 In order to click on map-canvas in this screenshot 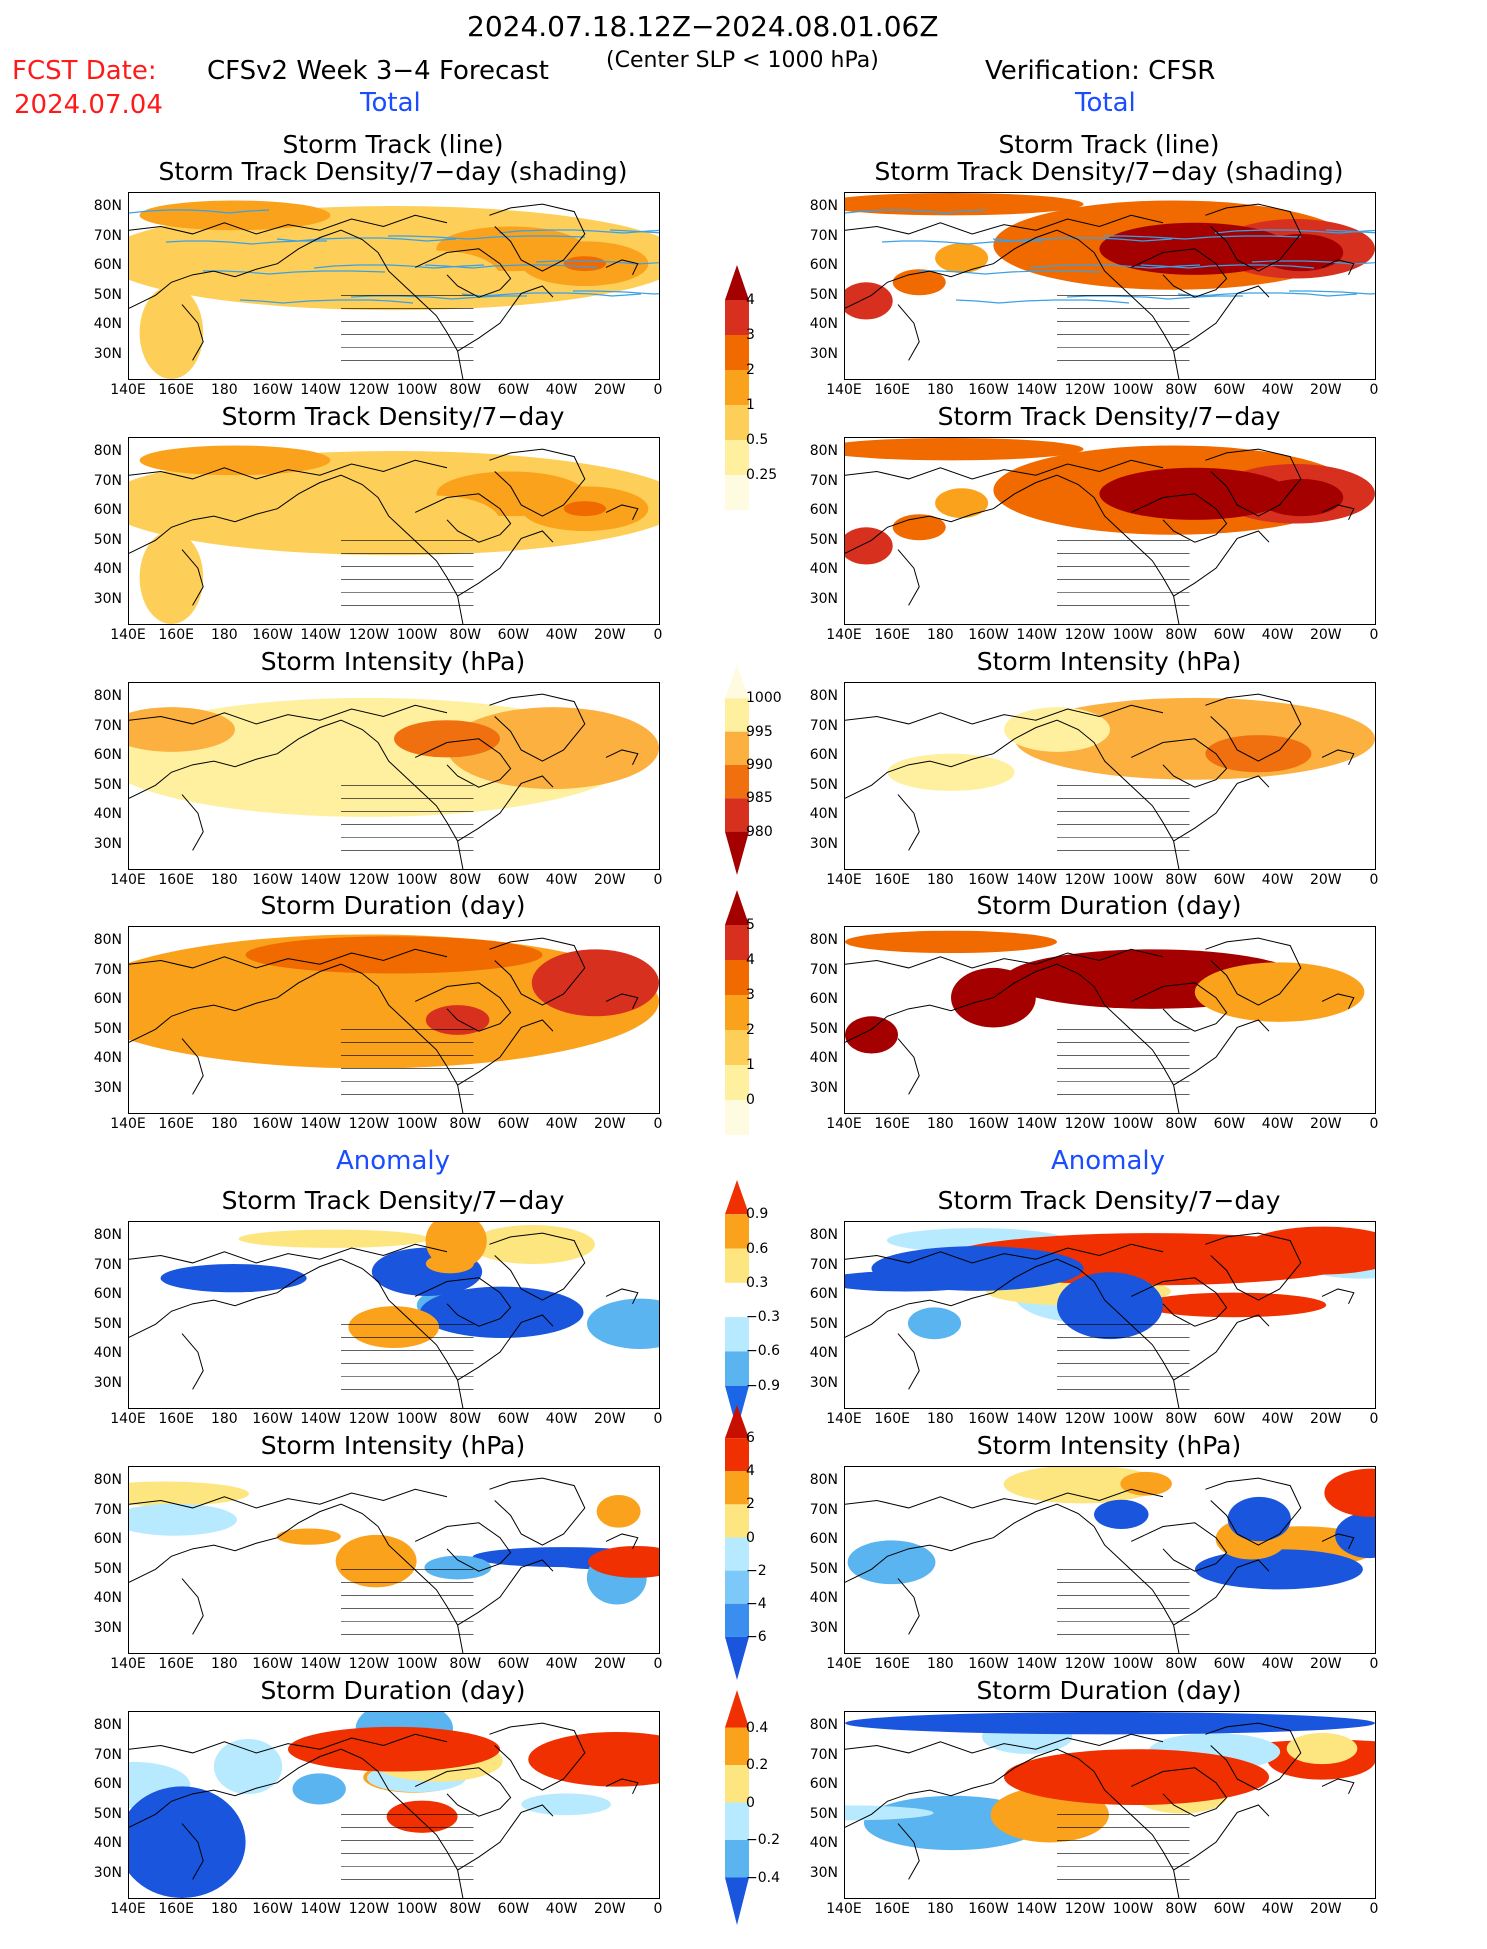, I will do `click(394, 289)`.